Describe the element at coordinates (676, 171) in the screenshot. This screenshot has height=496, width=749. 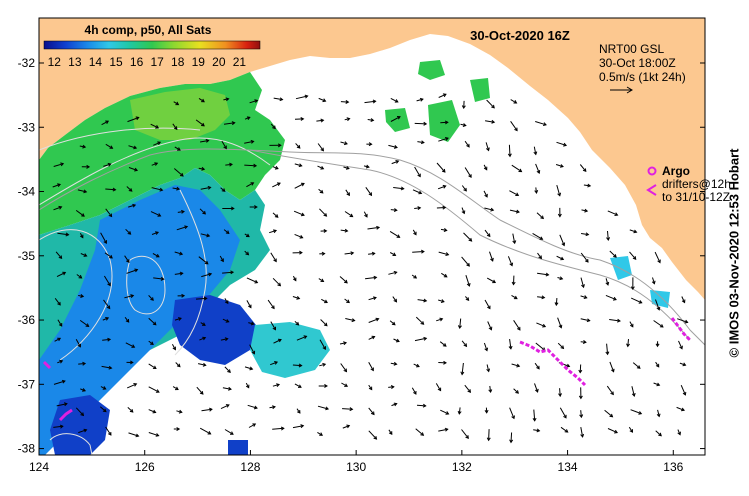
I see `argo-label: Argo` at that location.